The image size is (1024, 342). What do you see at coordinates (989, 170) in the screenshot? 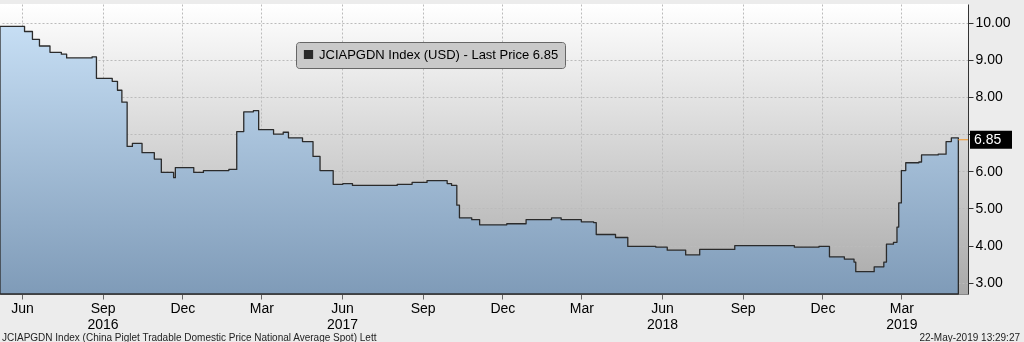
I see `y-tick-label: 6.00` at bounding box center [989, 170].